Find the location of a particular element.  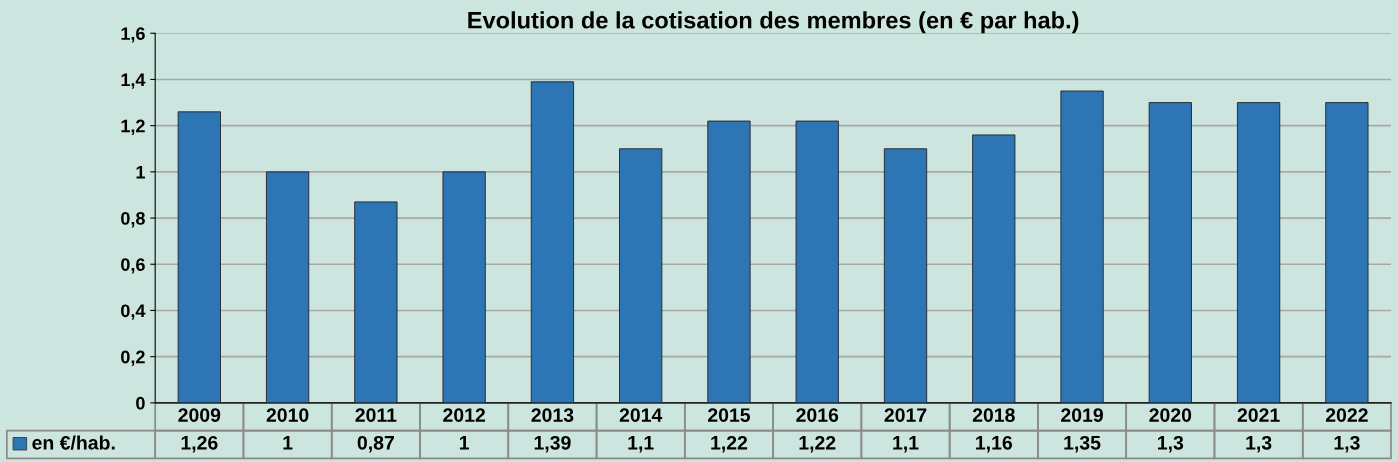

x-tick-label: 2016 is located at coordinates (817, 415).